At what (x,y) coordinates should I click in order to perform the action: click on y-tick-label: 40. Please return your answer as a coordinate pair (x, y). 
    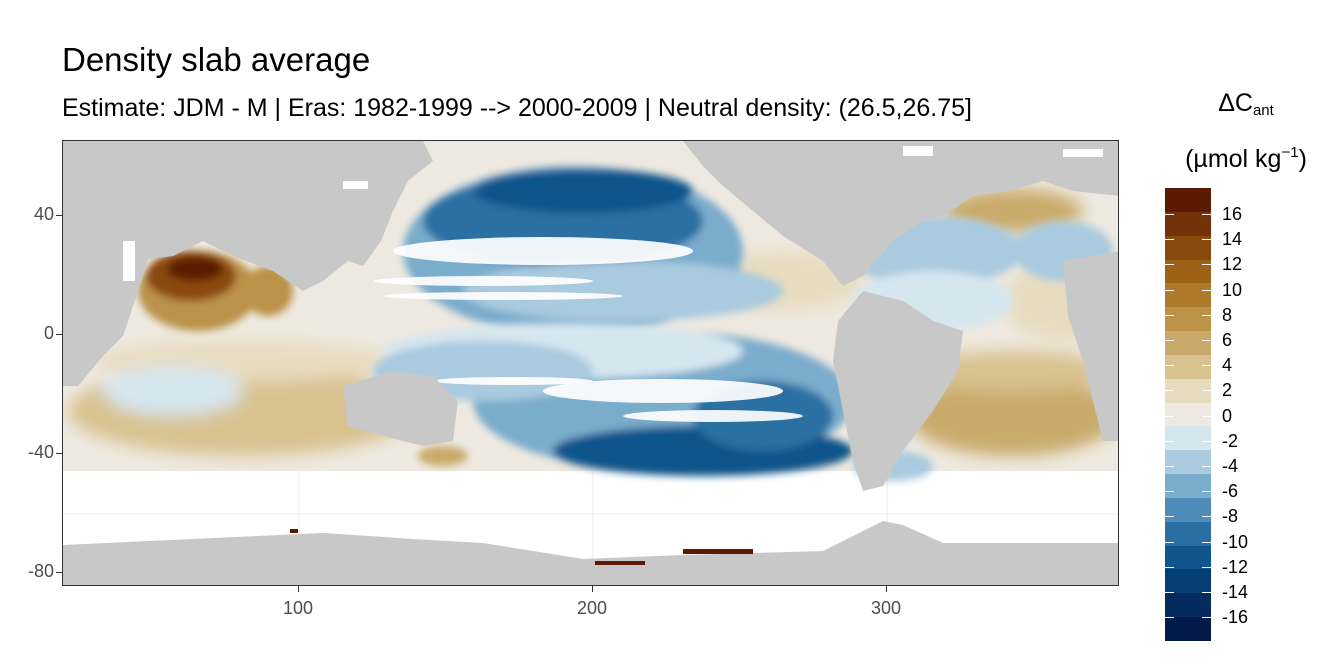
    Looking at the image, I should click on (43, 214).